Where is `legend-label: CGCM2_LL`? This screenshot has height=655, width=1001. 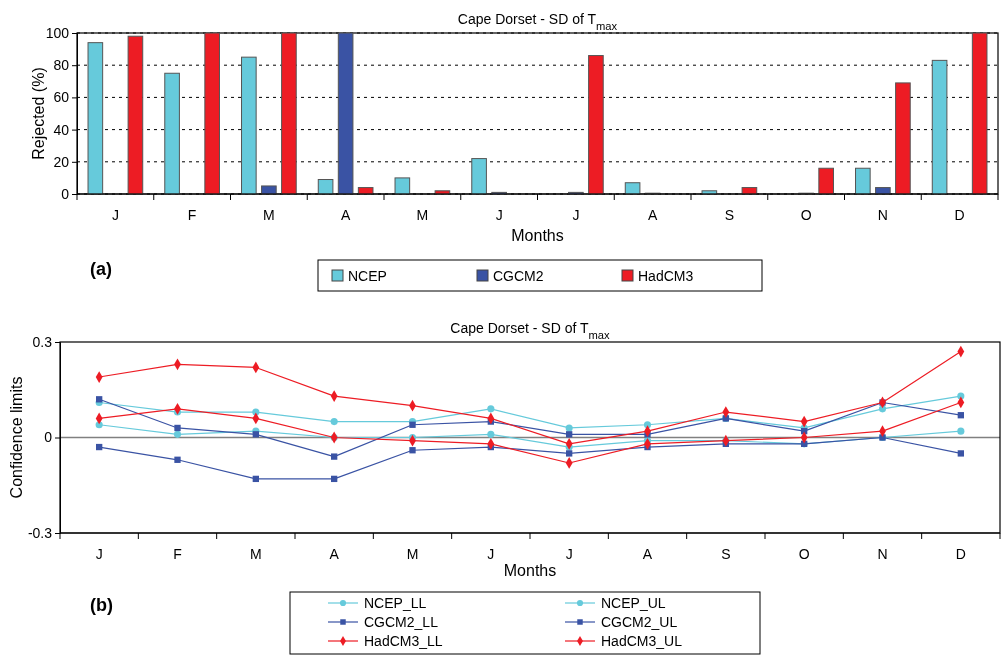
legend-label: CGCM2_LL is located at coordinates (401, 622).